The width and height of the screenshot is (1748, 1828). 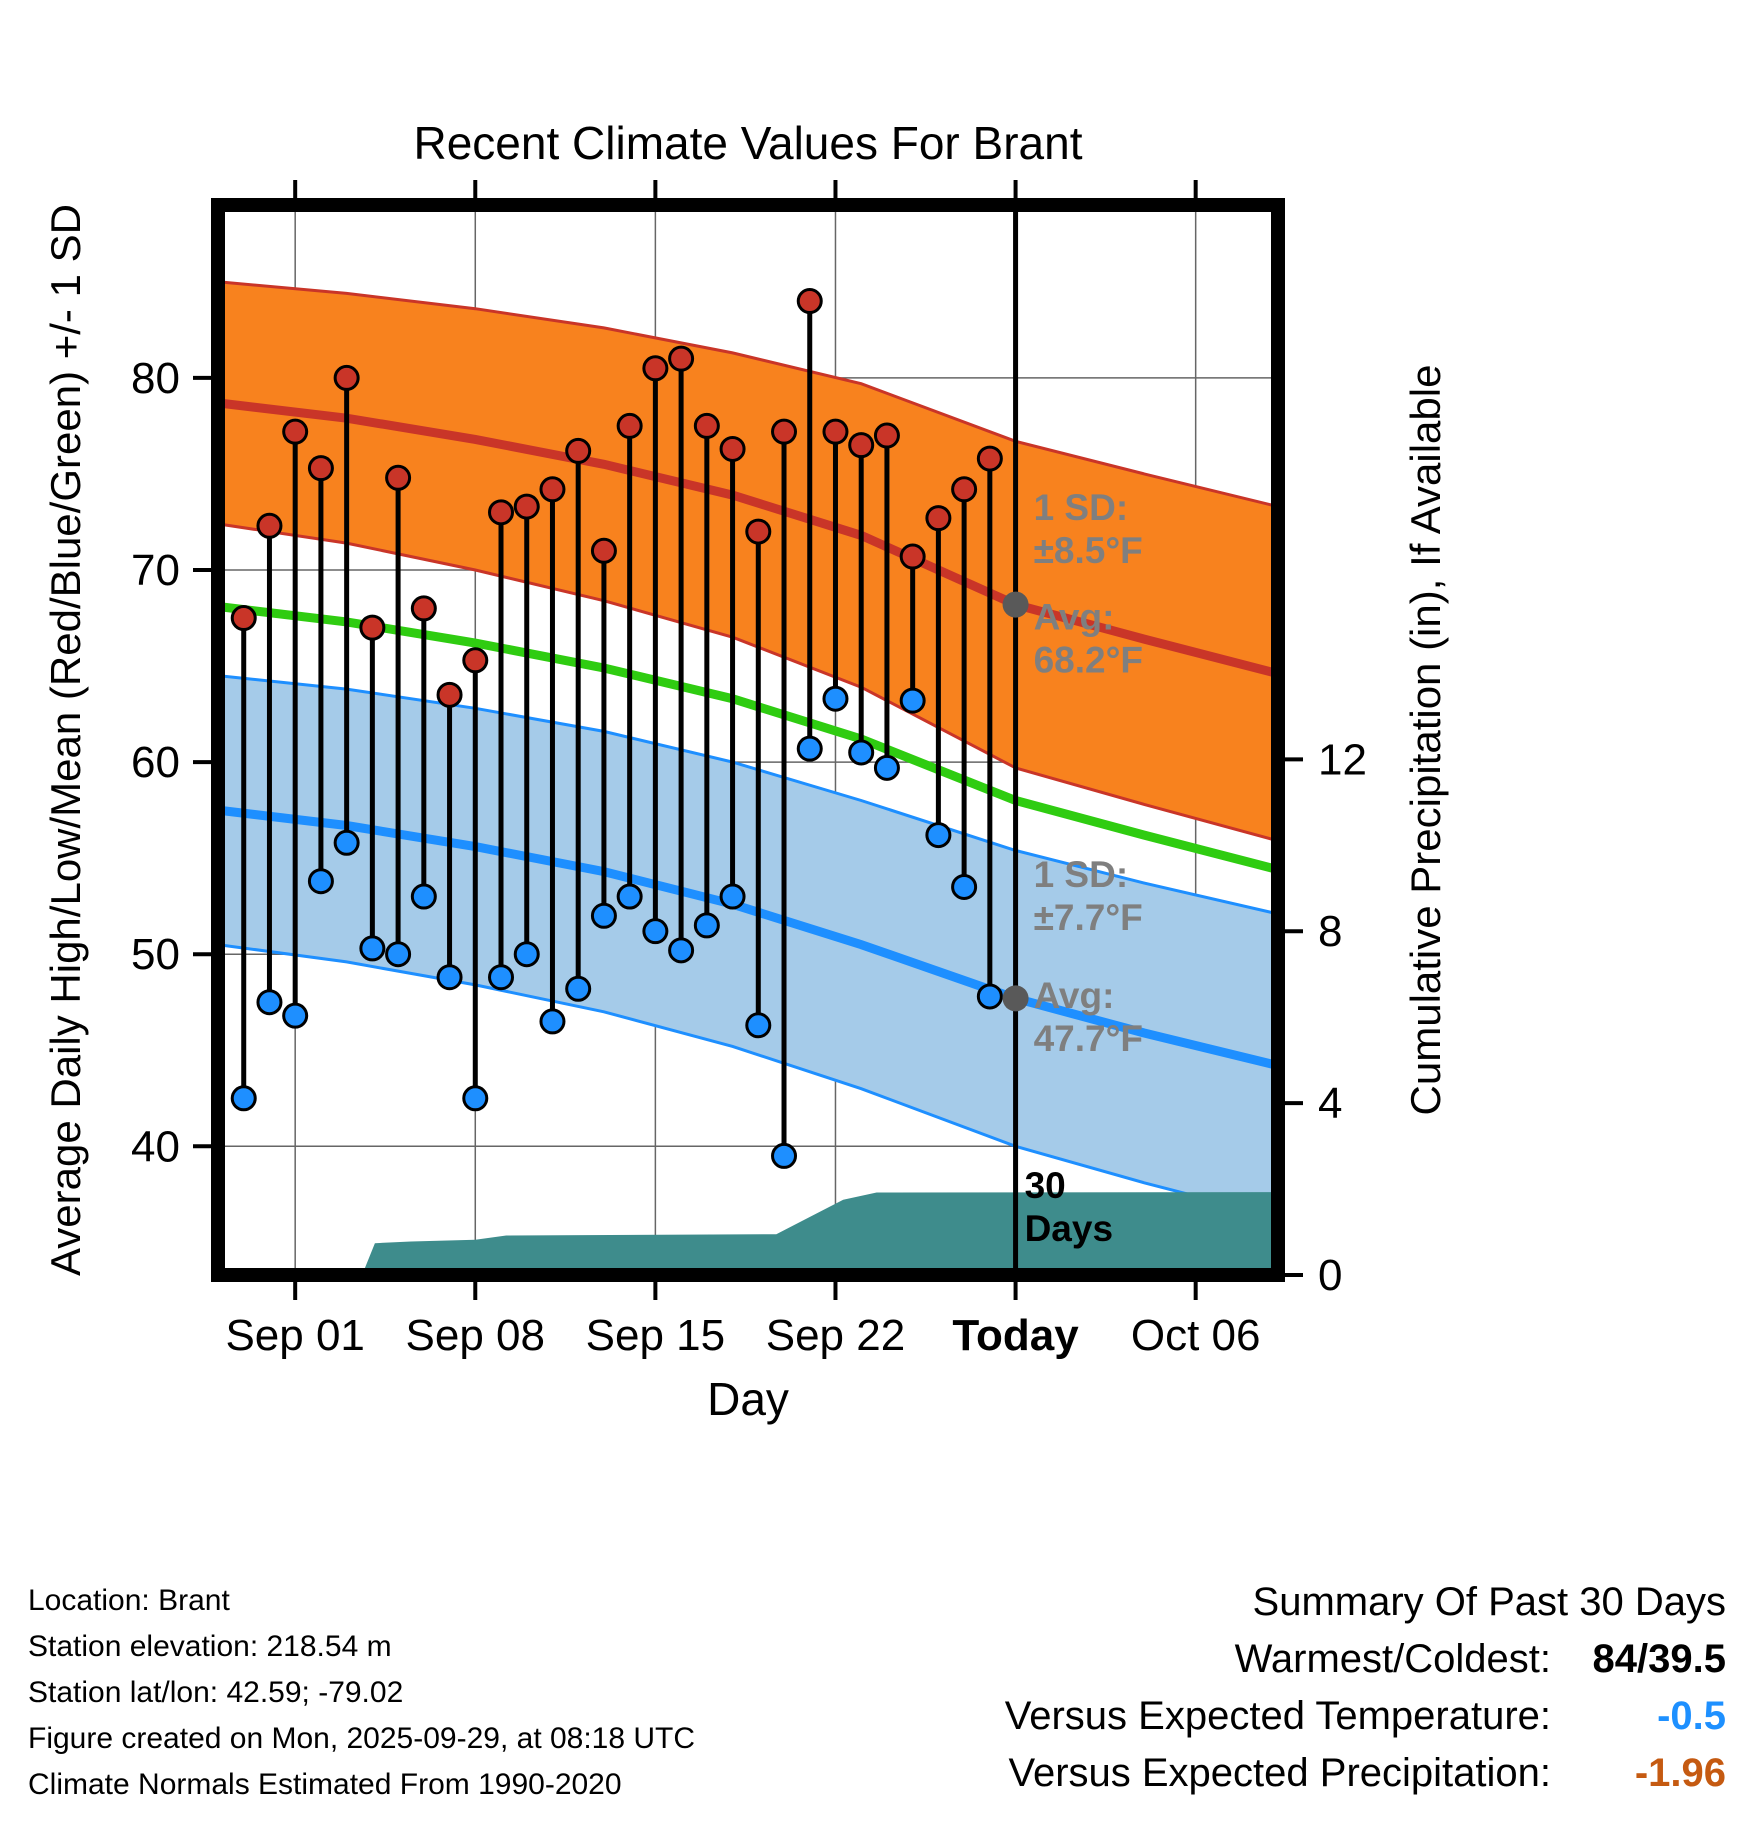 I want to click on temp-tick-label: 40, so click(x=155, y=1146).